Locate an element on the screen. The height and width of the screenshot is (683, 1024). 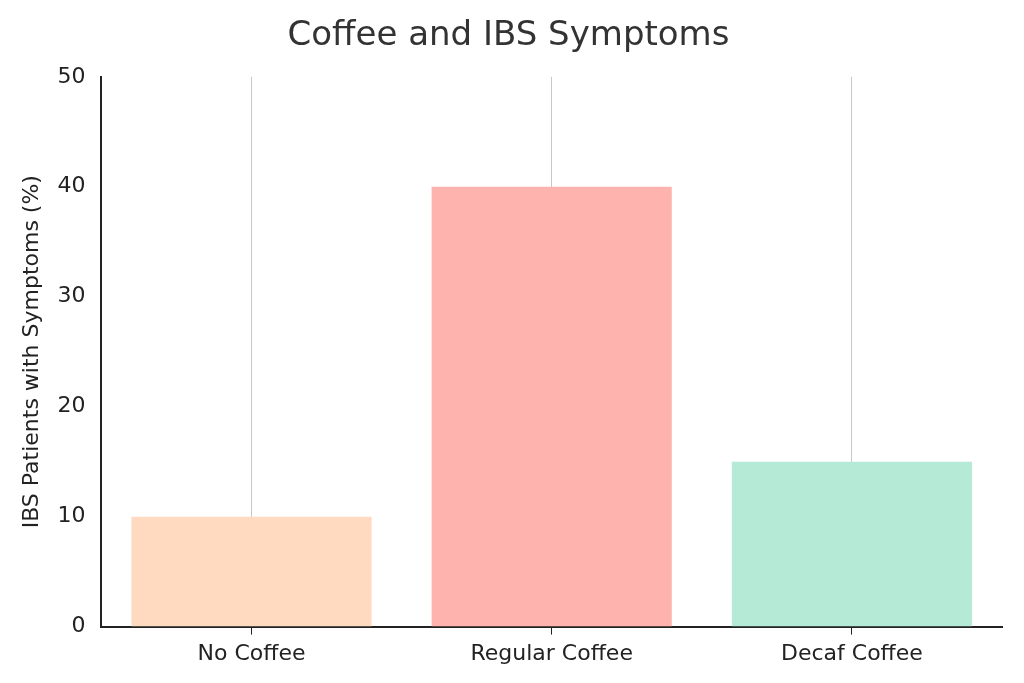
y-tick-label: 40 is located at coordinates (71, 185).